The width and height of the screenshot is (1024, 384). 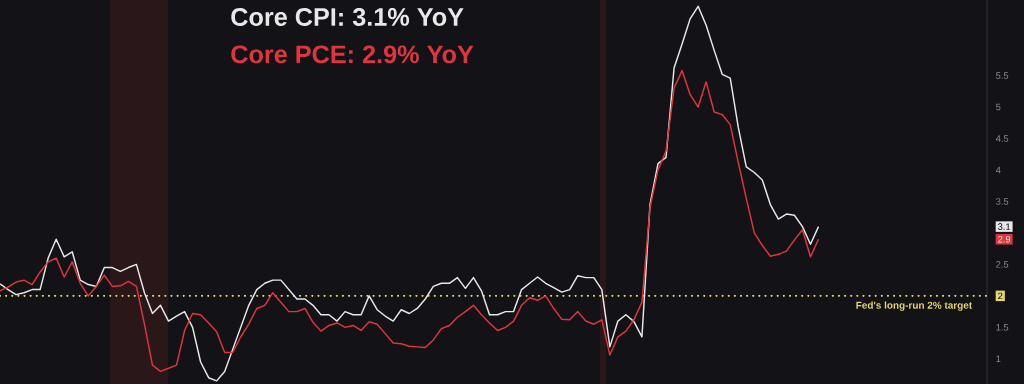 What do you see at coordinates (1004, 239) in the screenshot?
I see `y-tick-label: 2.9` at bounding box center [1004, 239].